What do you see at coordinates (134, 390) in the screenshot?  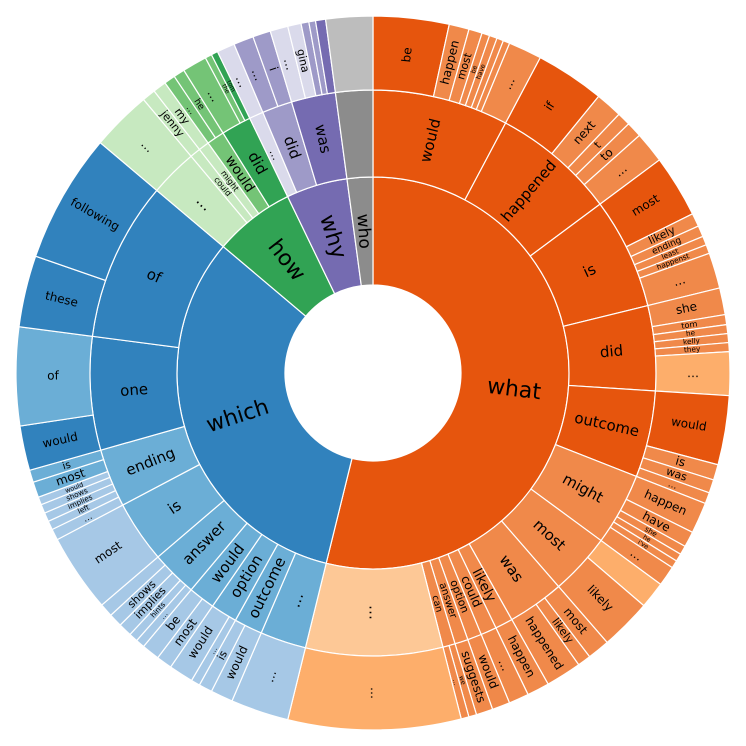 I see `label-which-one: one` at bounding box center [134, 390].